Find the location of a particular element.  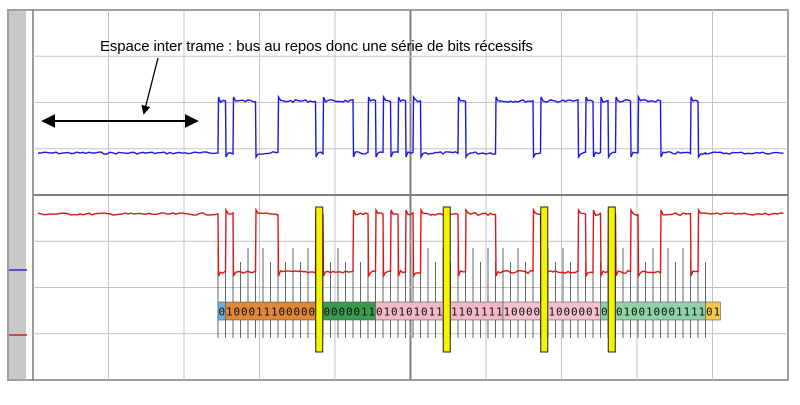

decoded-segment is located at coordinates (713, 311).